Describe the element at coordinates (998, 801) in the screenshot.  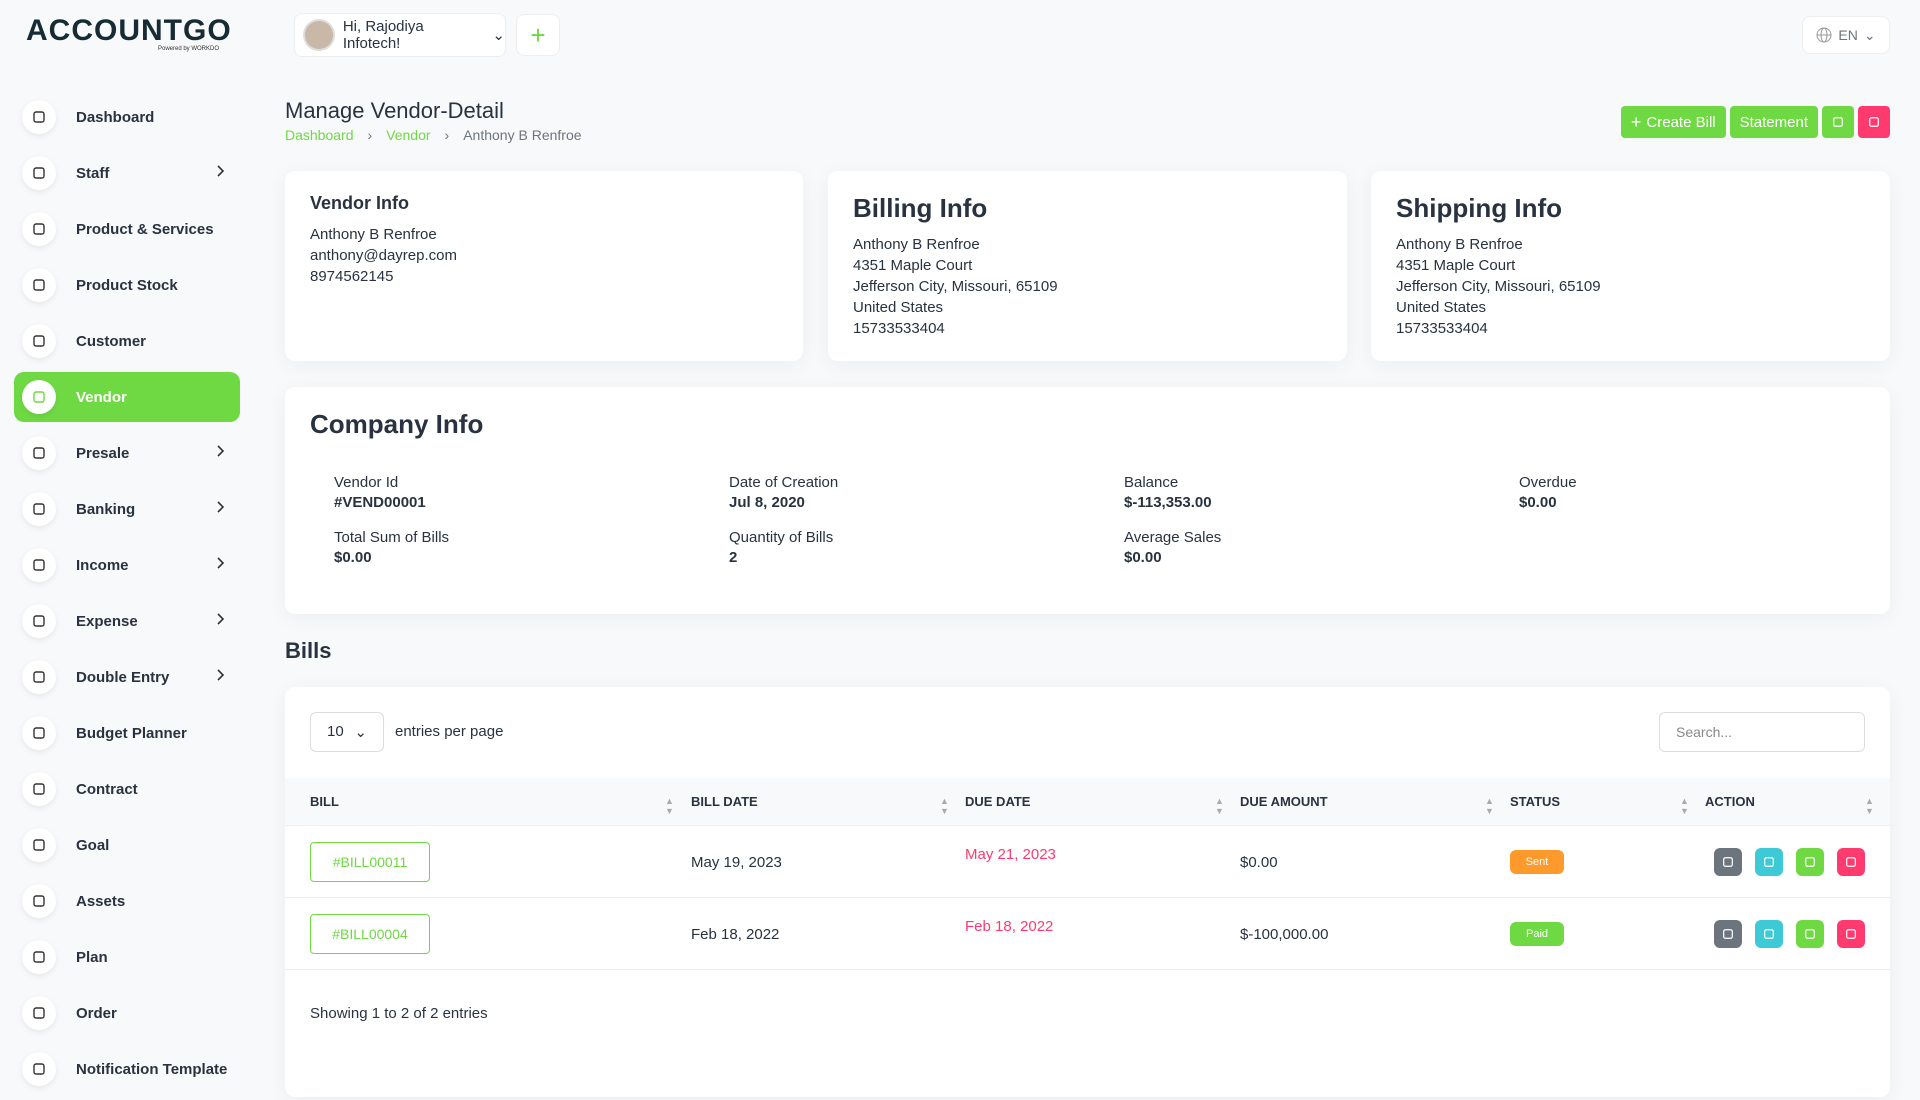
I see `column-header: DUE DATE` at that location.